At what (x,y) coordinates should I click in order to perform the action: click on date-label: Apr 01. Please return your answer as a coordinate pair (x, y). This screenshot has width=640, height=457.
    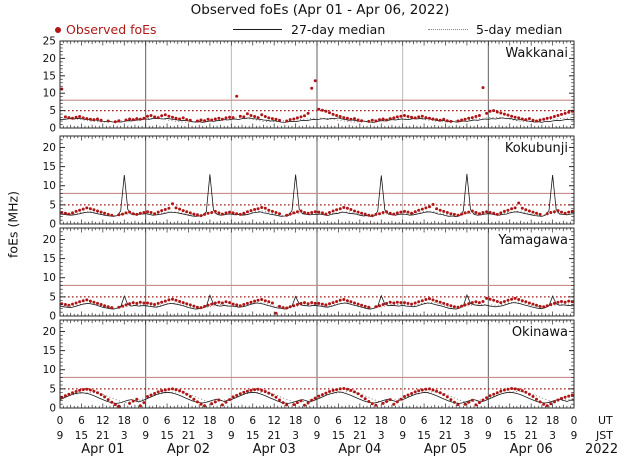
    Looking at the image, I should click on (102, 449).